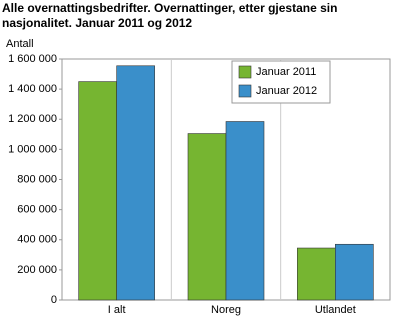 The width and height of the screenshot is (400, 320). Describe the element at coordinates (32, 59) in the screenshot. I see `y-tick-label: 1 600 000` at that location.